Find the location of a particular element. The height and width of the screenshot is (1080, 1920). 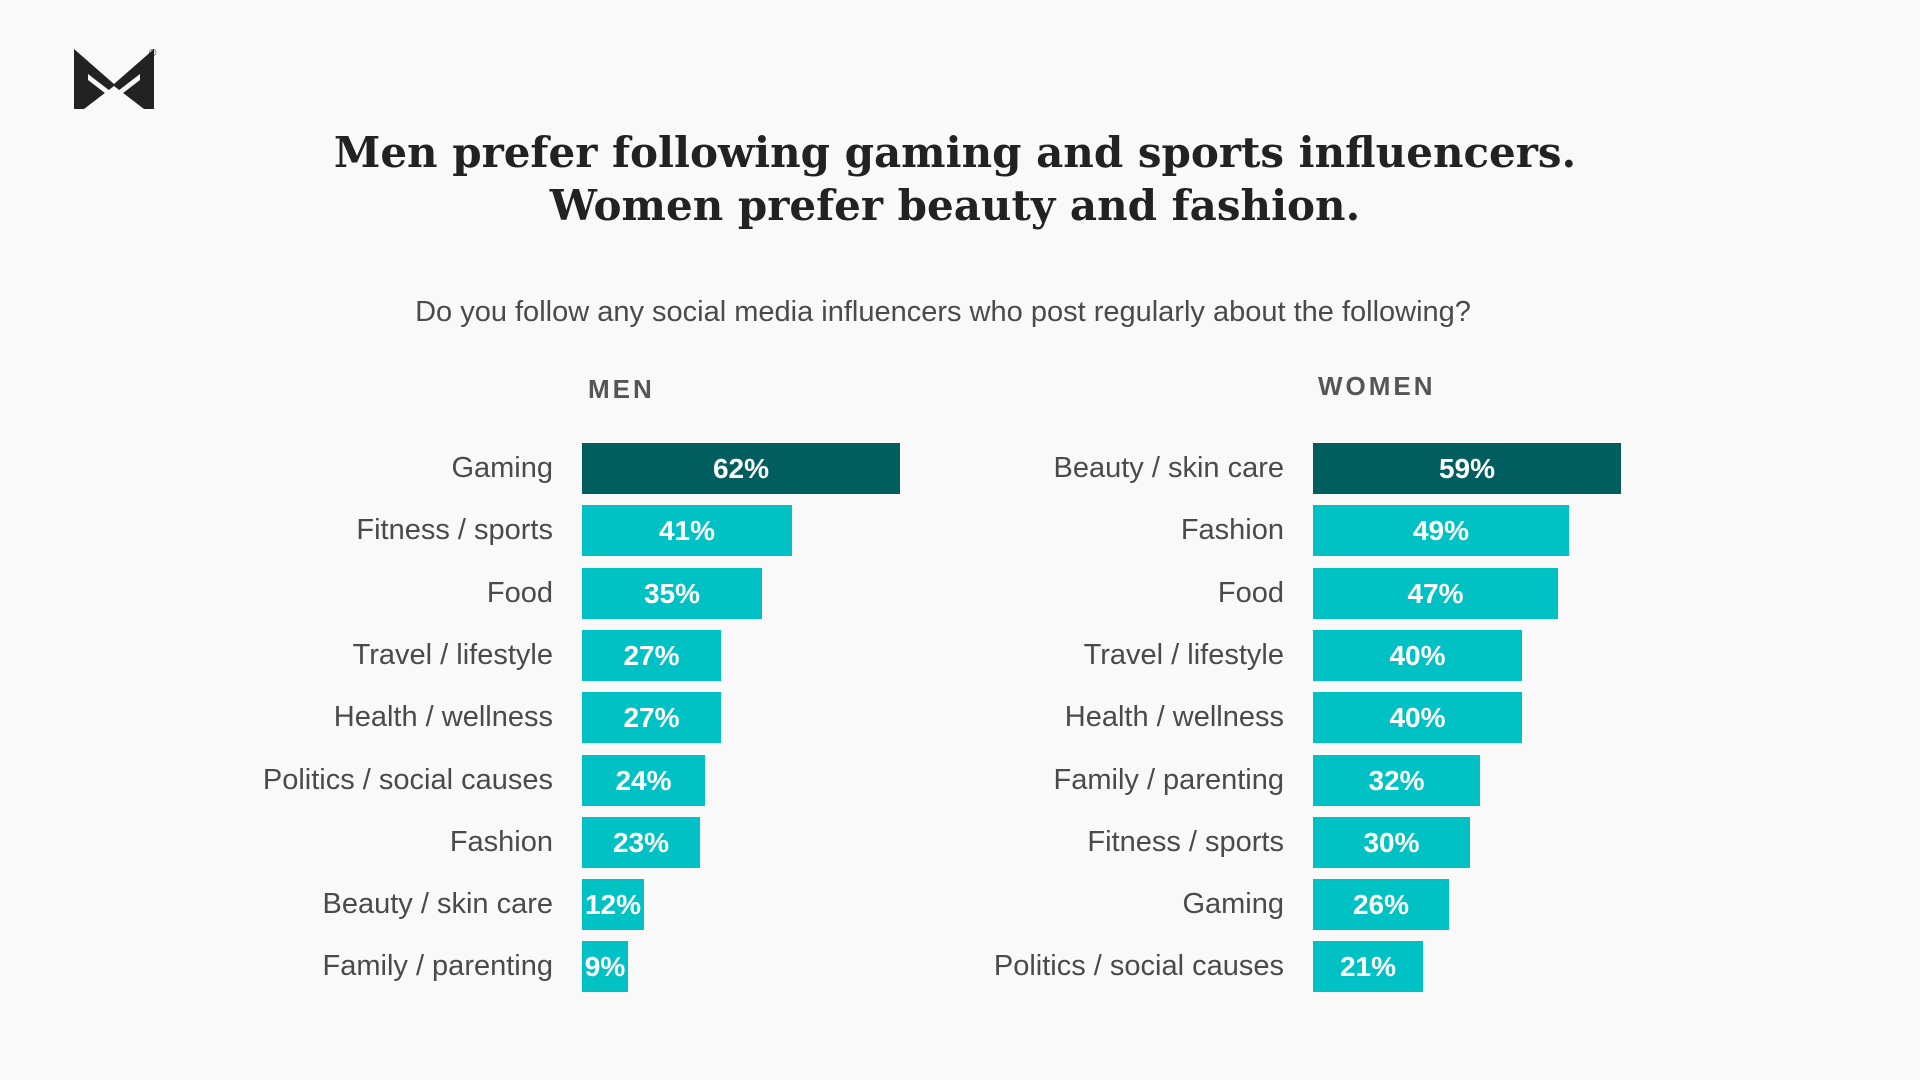

women-bar: 26% is located at coordinates (1381, 904).